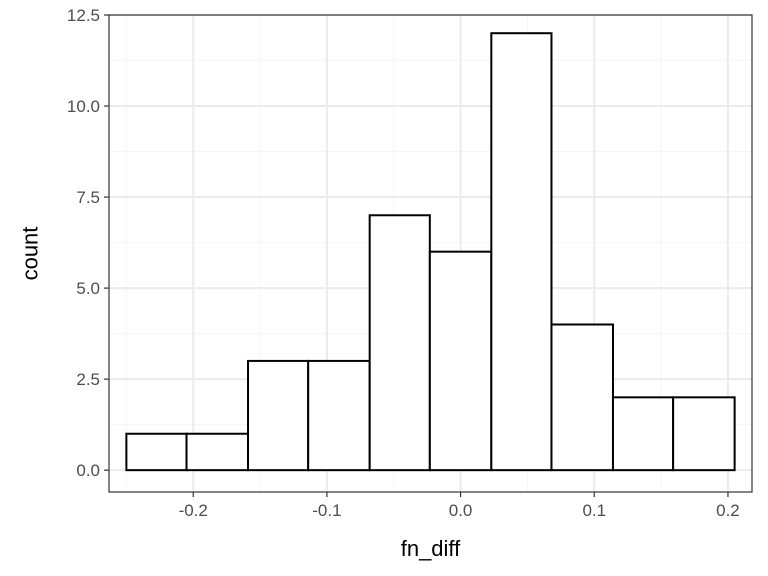 The image size is (768, 576). Describe the element at coordinates (431, 548) in the screenshot. I see `x-axis-title: fn_diff` at that location.